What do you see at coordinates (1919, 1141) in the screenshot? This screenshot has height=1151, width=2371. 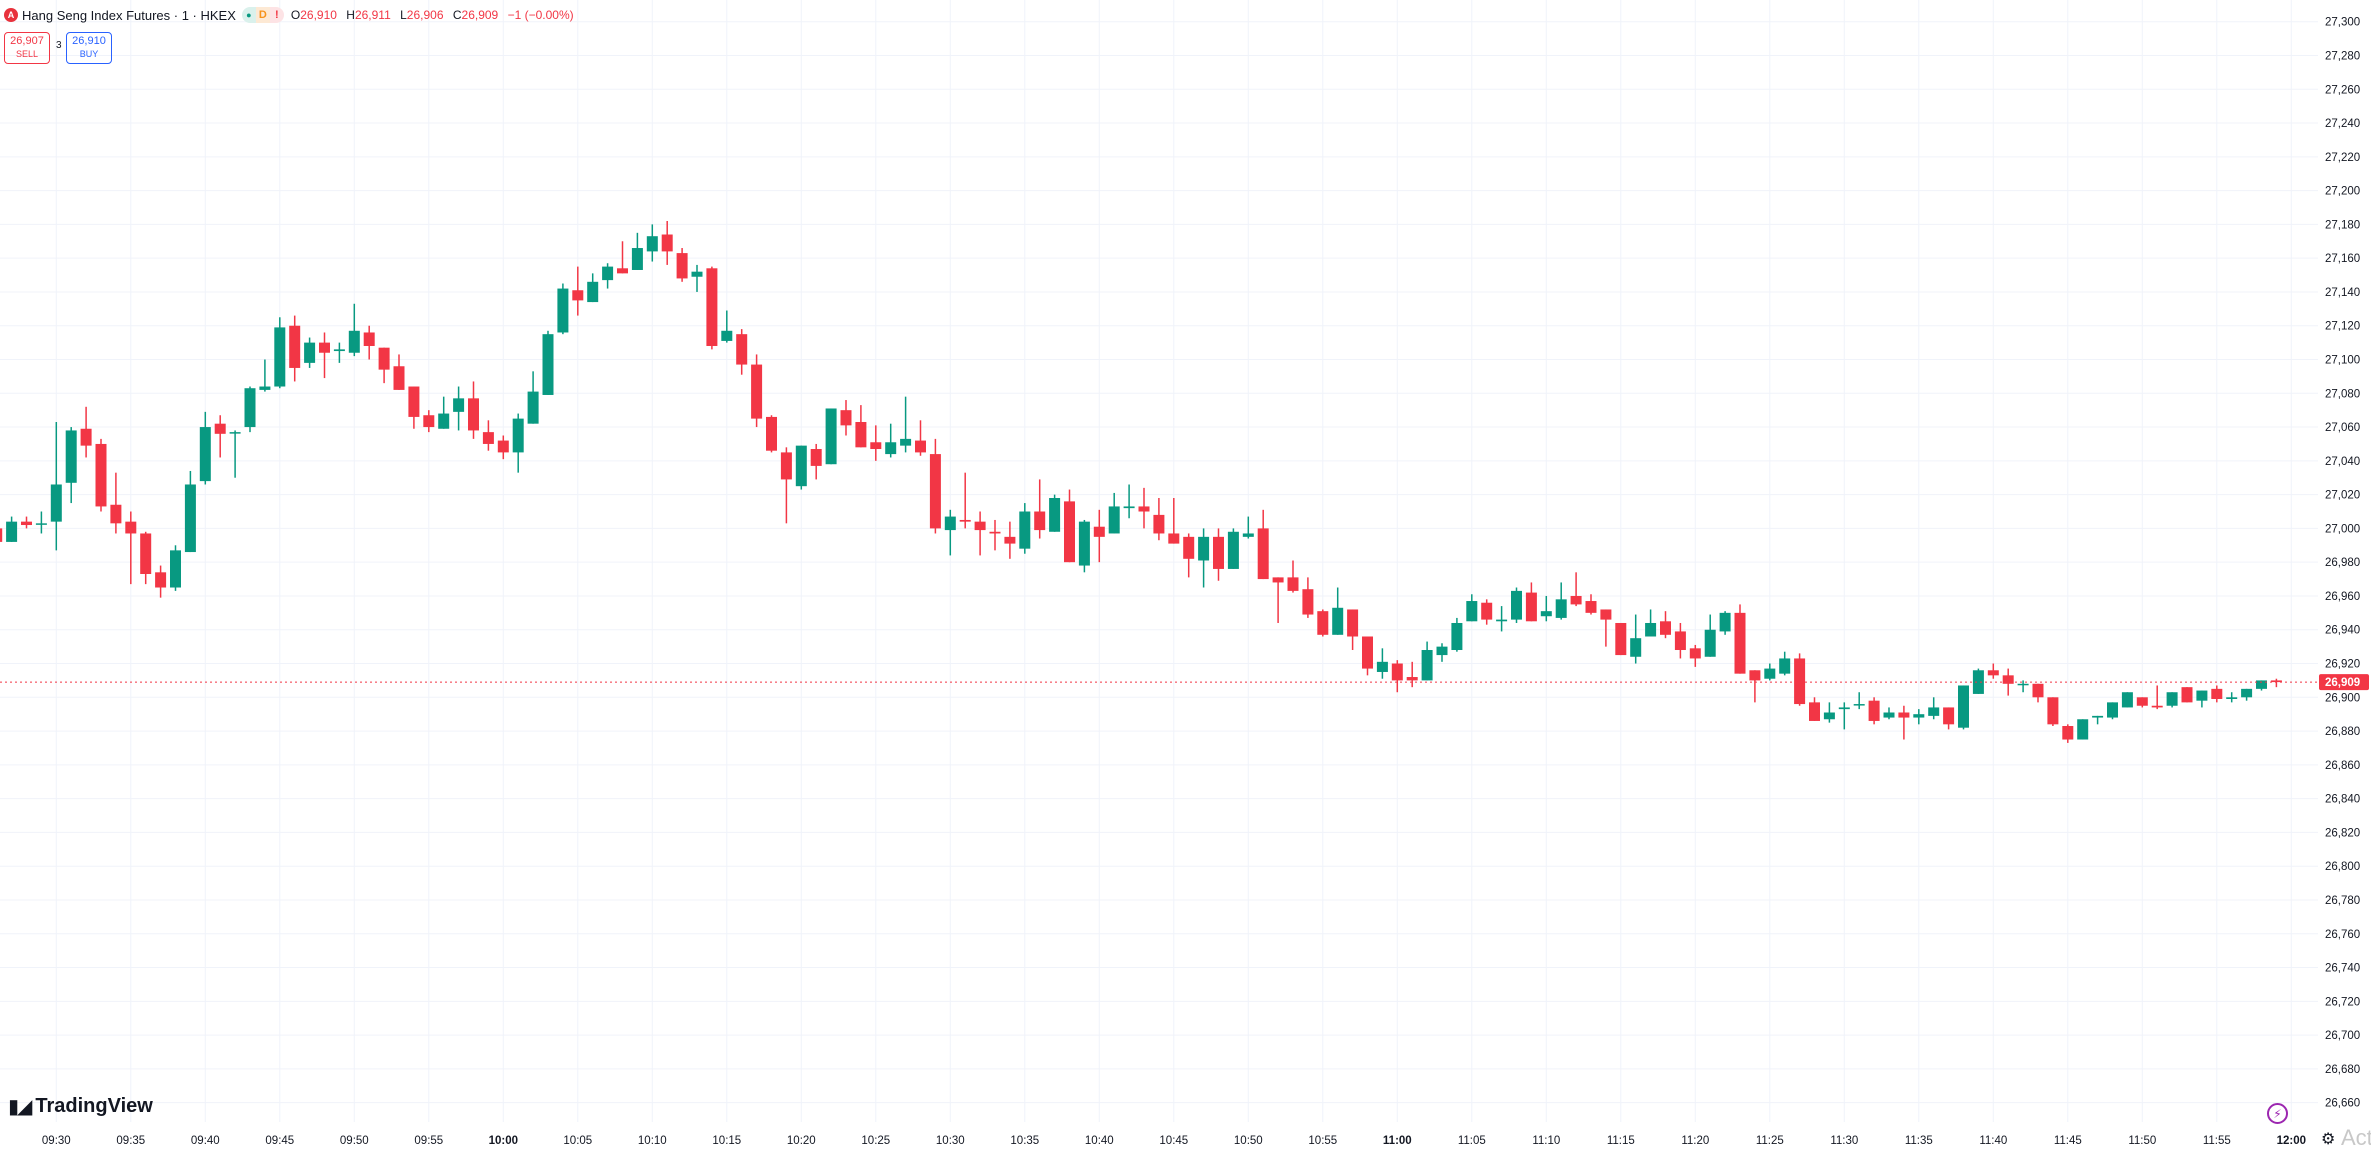 I see `time-tick-label: 11:35` at bounding box center [1919, 1141].